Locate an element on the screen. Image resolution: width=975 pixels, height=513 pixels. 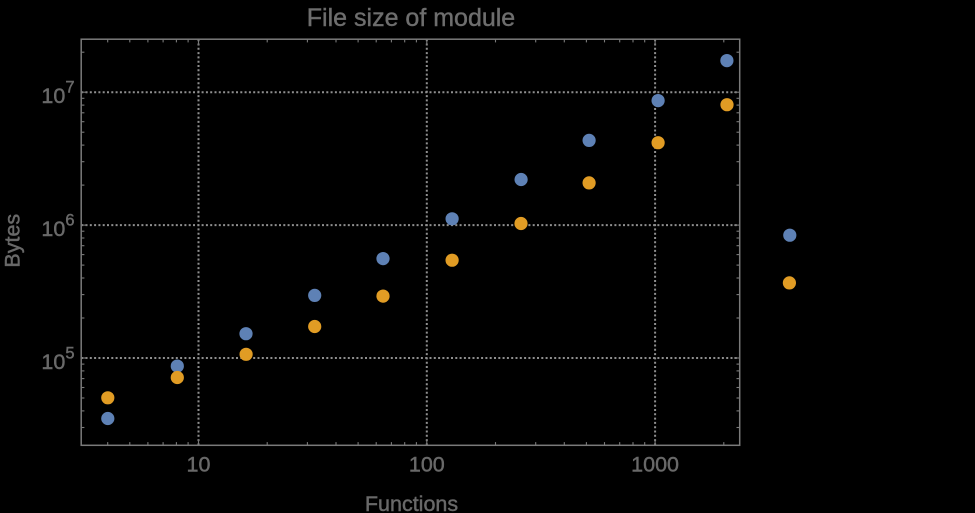
svg-text: 10 is located at coordinates (199, 465).